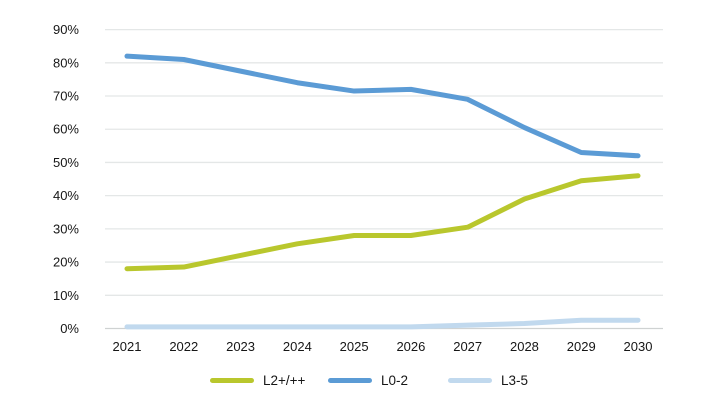 This screenshot has height=405, width=720. What do you see at coordinates (69, 328) in the screenshot?
I see `y-axis-tick-label: 0%` at bounding box center [69, 328].